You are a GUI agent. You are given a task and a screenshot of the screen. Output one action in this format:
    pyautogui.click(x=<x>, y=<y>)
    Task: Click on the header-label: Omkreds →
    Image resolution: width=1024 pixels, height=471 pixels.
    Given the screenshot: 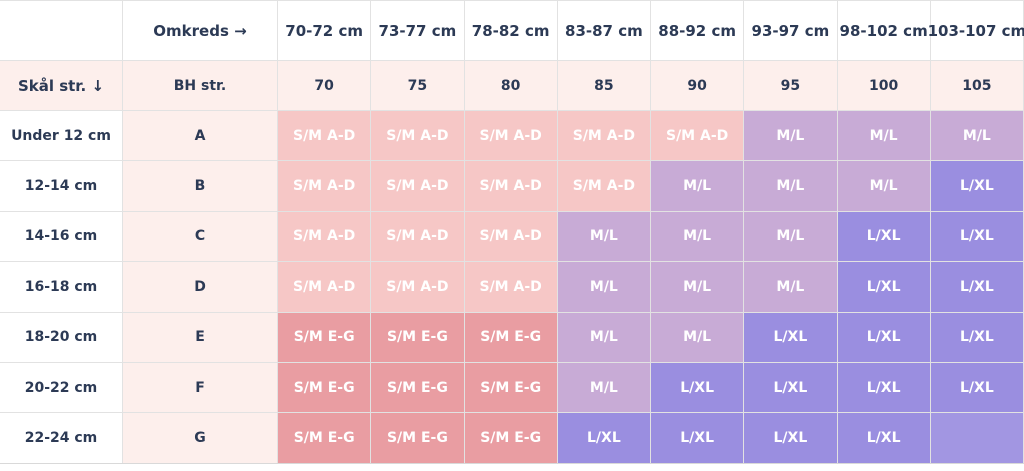 What is the action you would take?
    pyautogui.click(x=200, y=30)
    